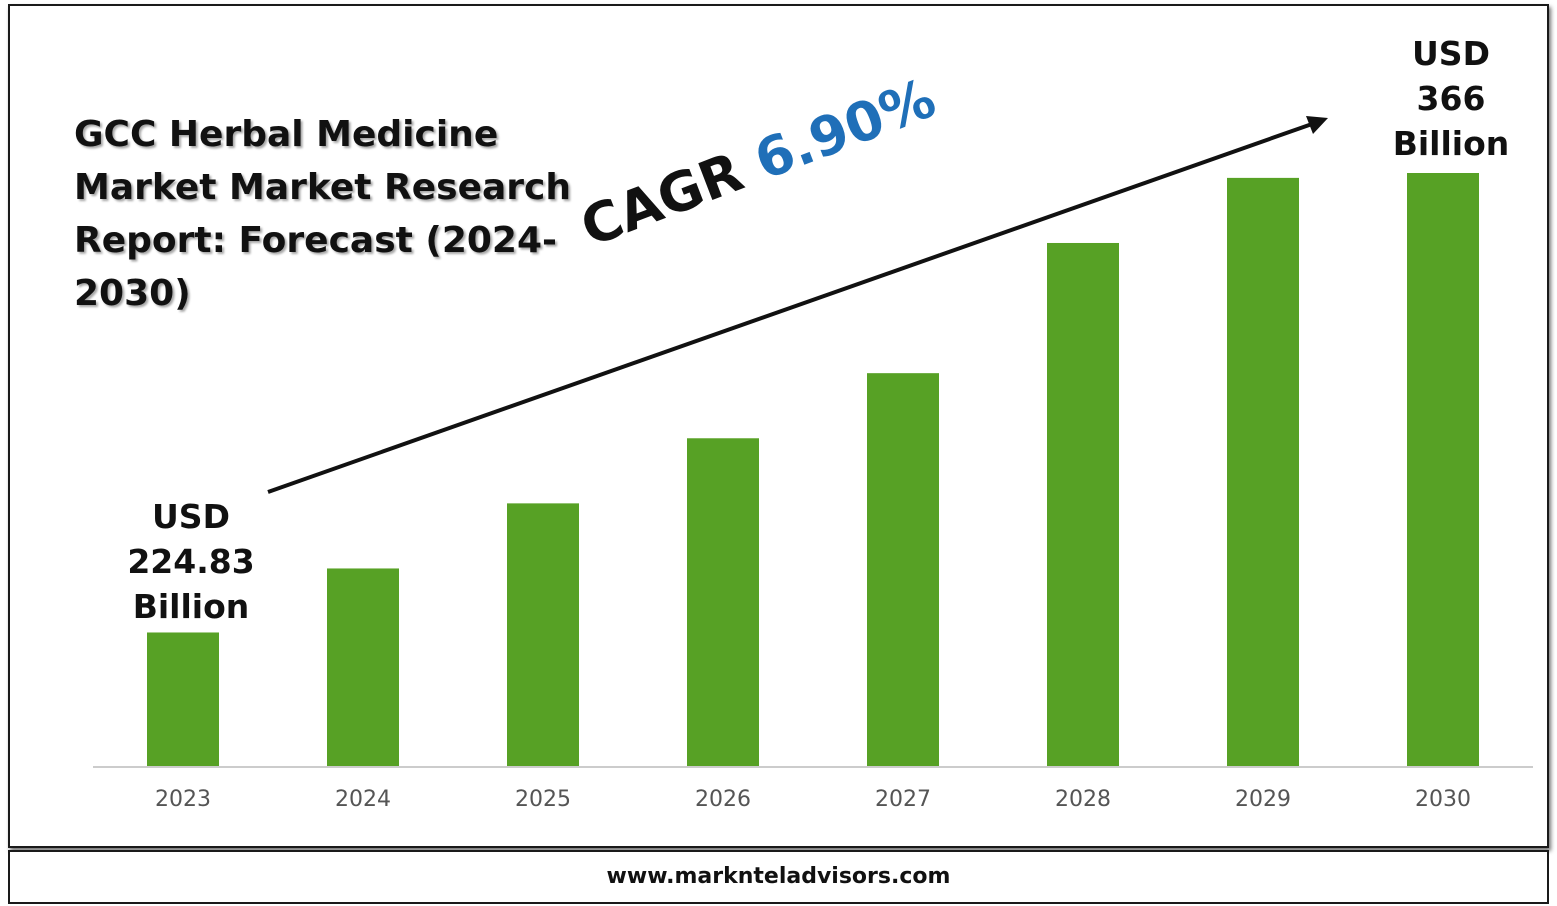 The width and height of the screenshot is (1557, 906). I want to click on start-value-unit: Billion, so click(191, 606).